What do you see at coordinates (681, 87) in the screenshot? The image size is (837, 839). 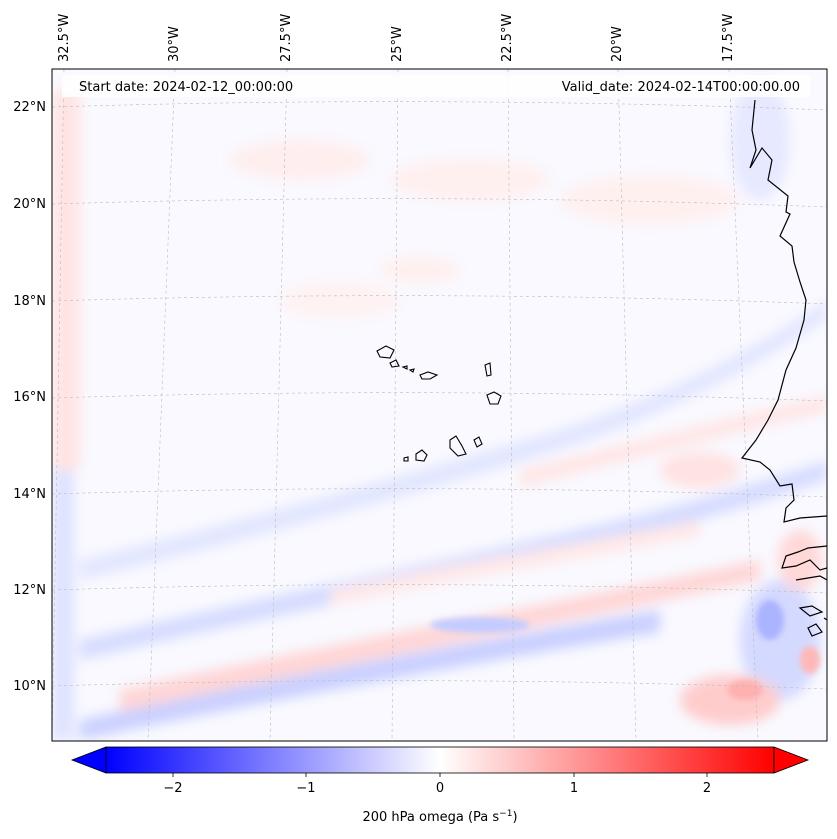 I see `valid-date-label: Valid_date: 2024-02-14T00:00:00.00` at bounding box center [681, 87].